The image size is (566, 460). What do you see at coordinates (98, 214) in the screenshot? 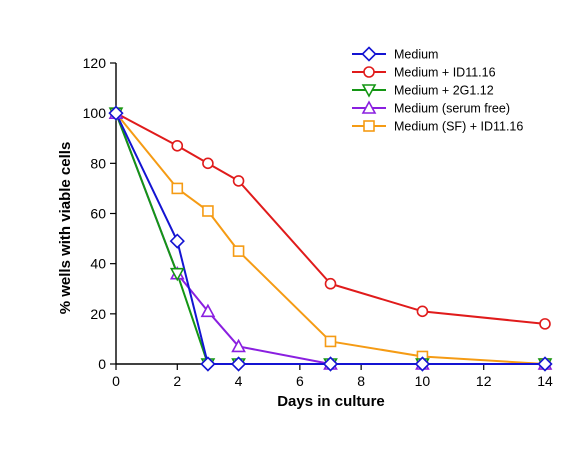
I see `y-tick-label: 60` at bounding box center [98, 214].